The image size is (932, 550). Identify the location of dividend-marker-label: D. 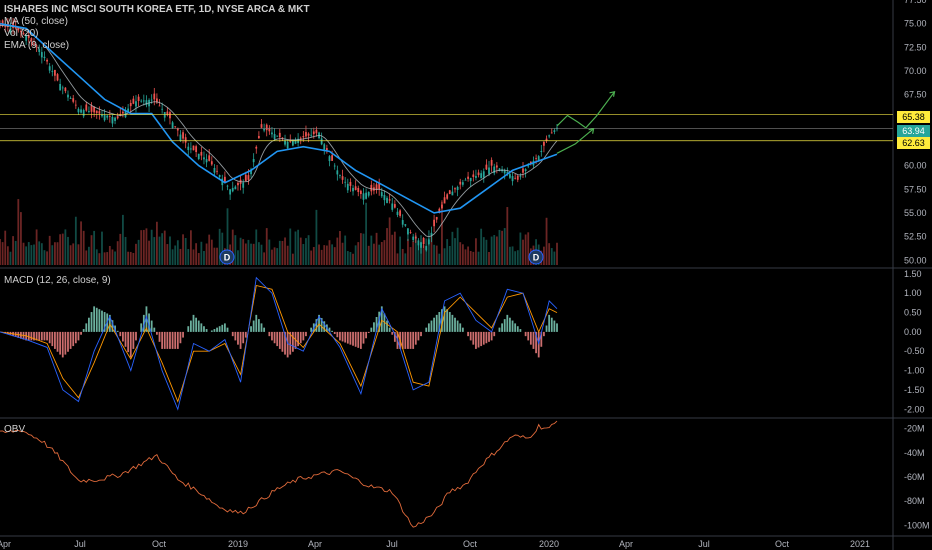
(536, 258).